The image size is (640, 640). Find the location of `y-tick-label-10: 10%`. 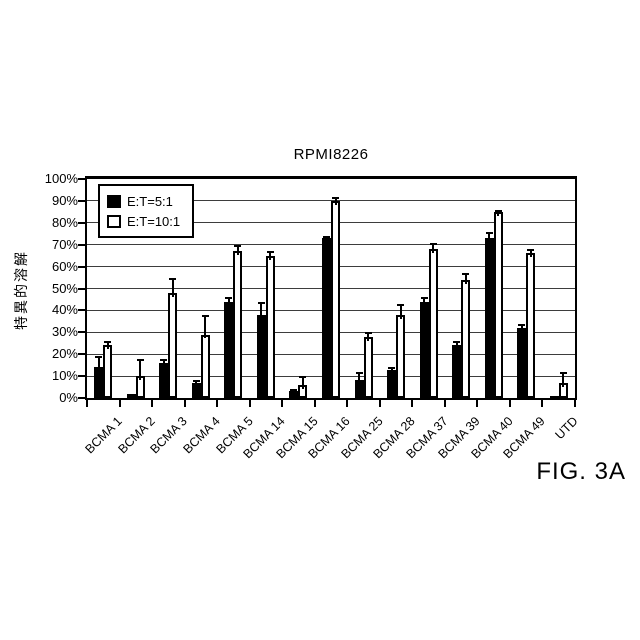

y-tick-label-10: 10% is located at coordinates (64, 376).